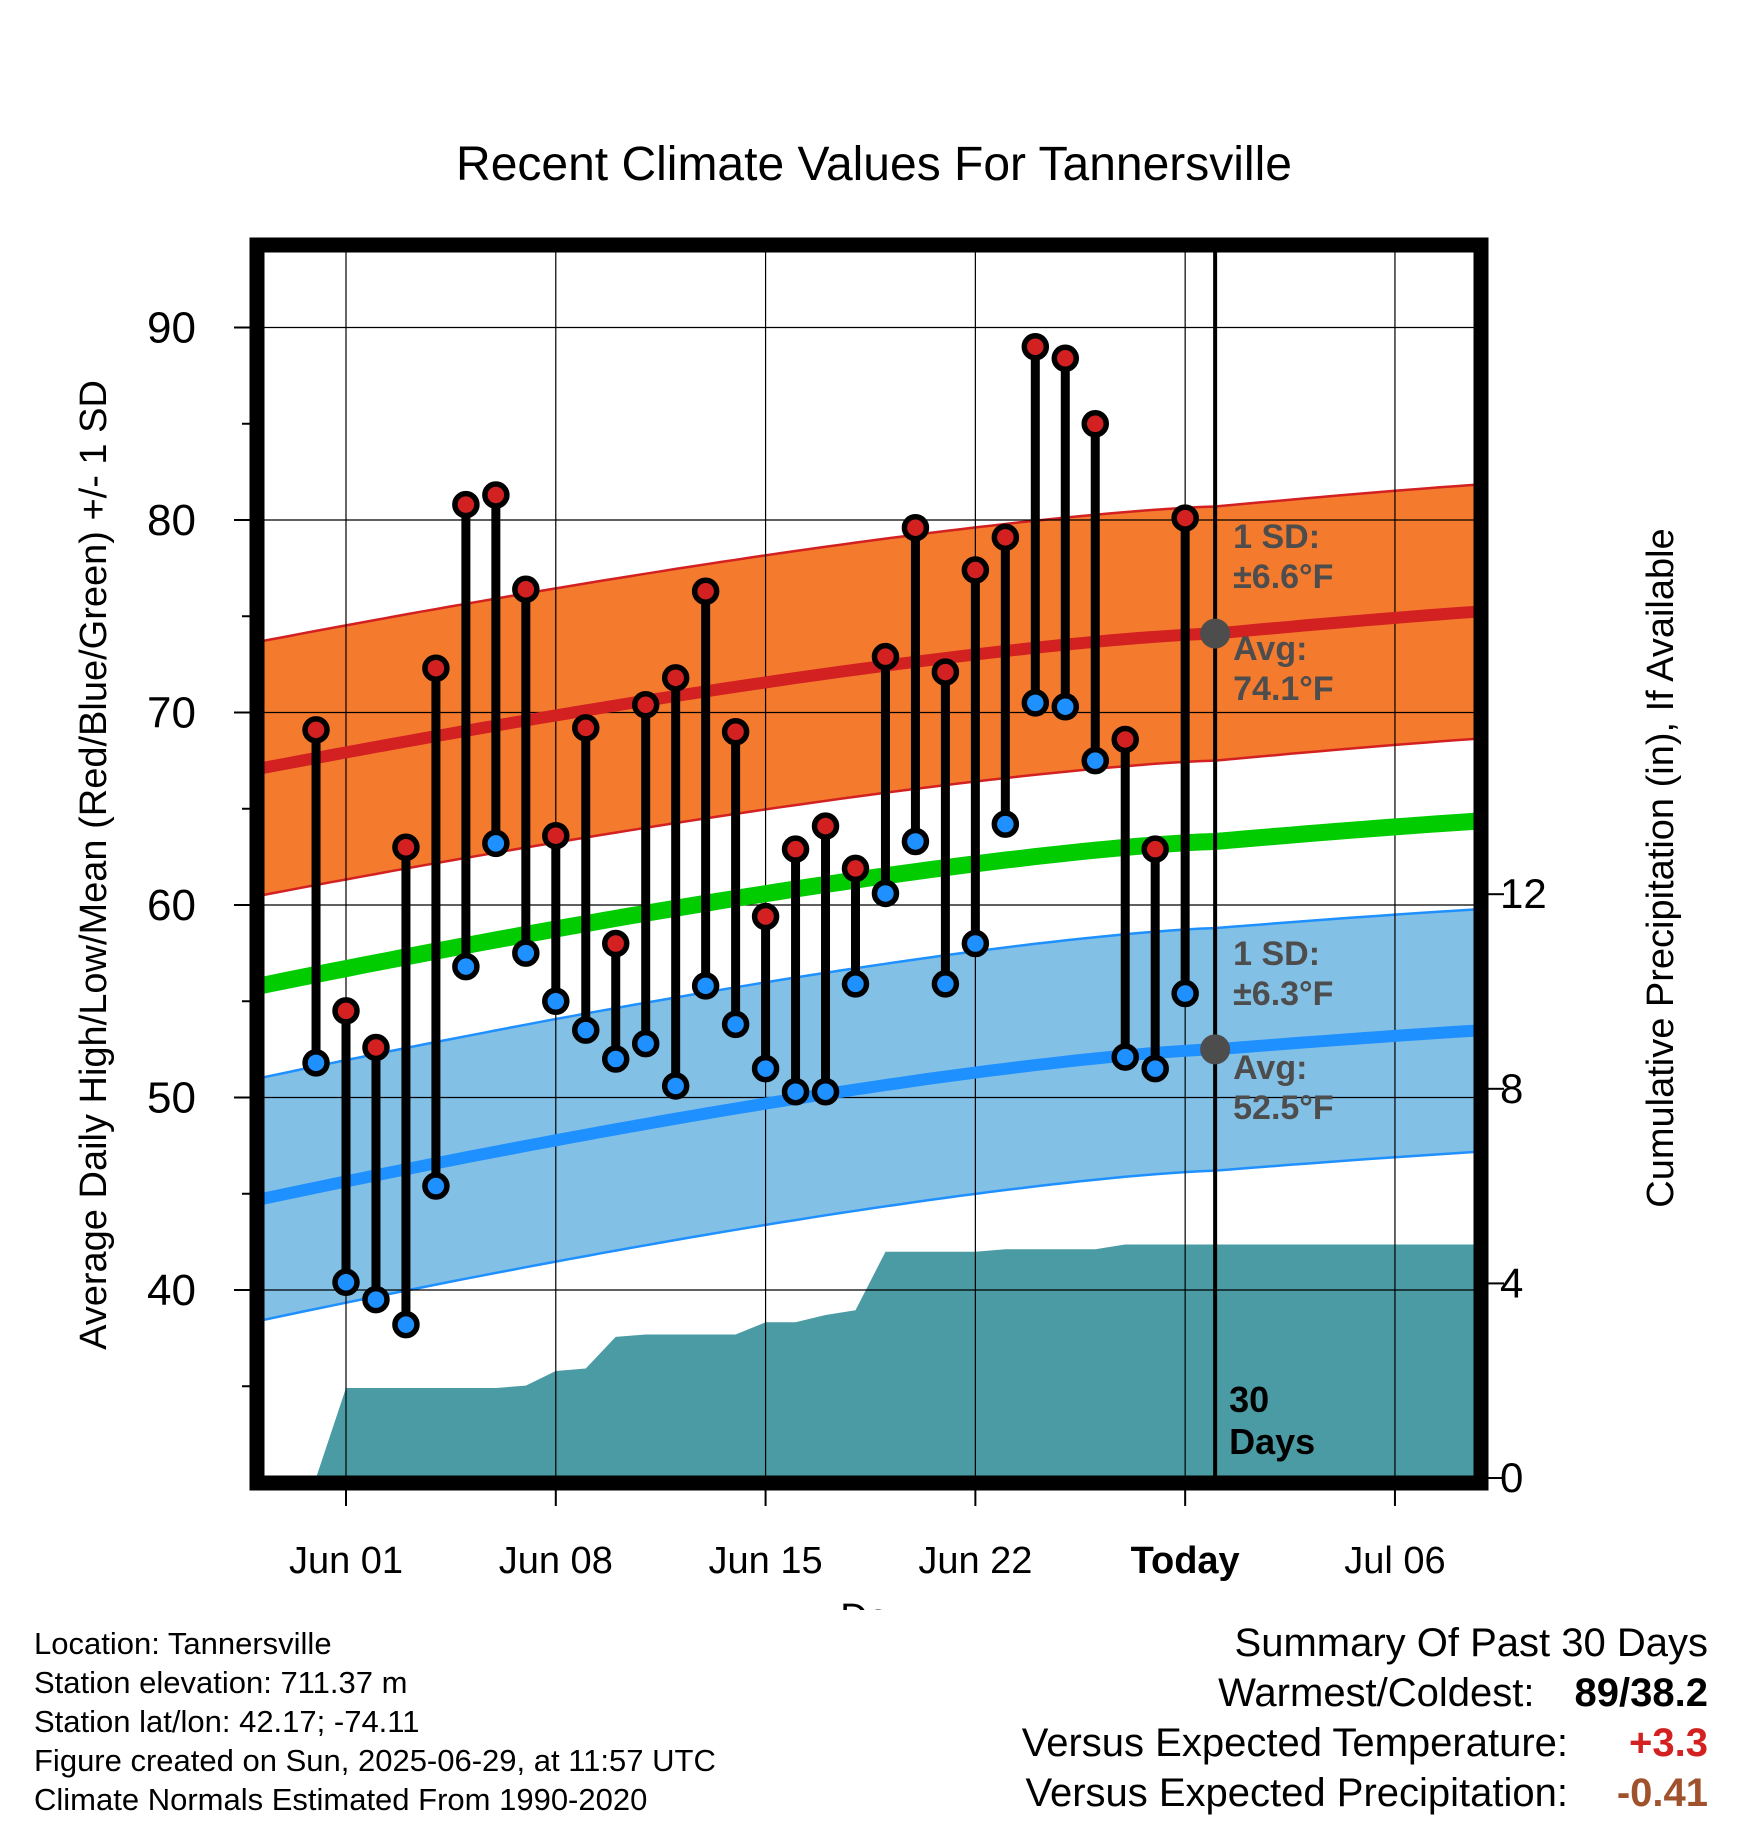  Describe the element at coordinates (1523, 893) in the screenshot. I see `y2-tick-label: 12` at that location.